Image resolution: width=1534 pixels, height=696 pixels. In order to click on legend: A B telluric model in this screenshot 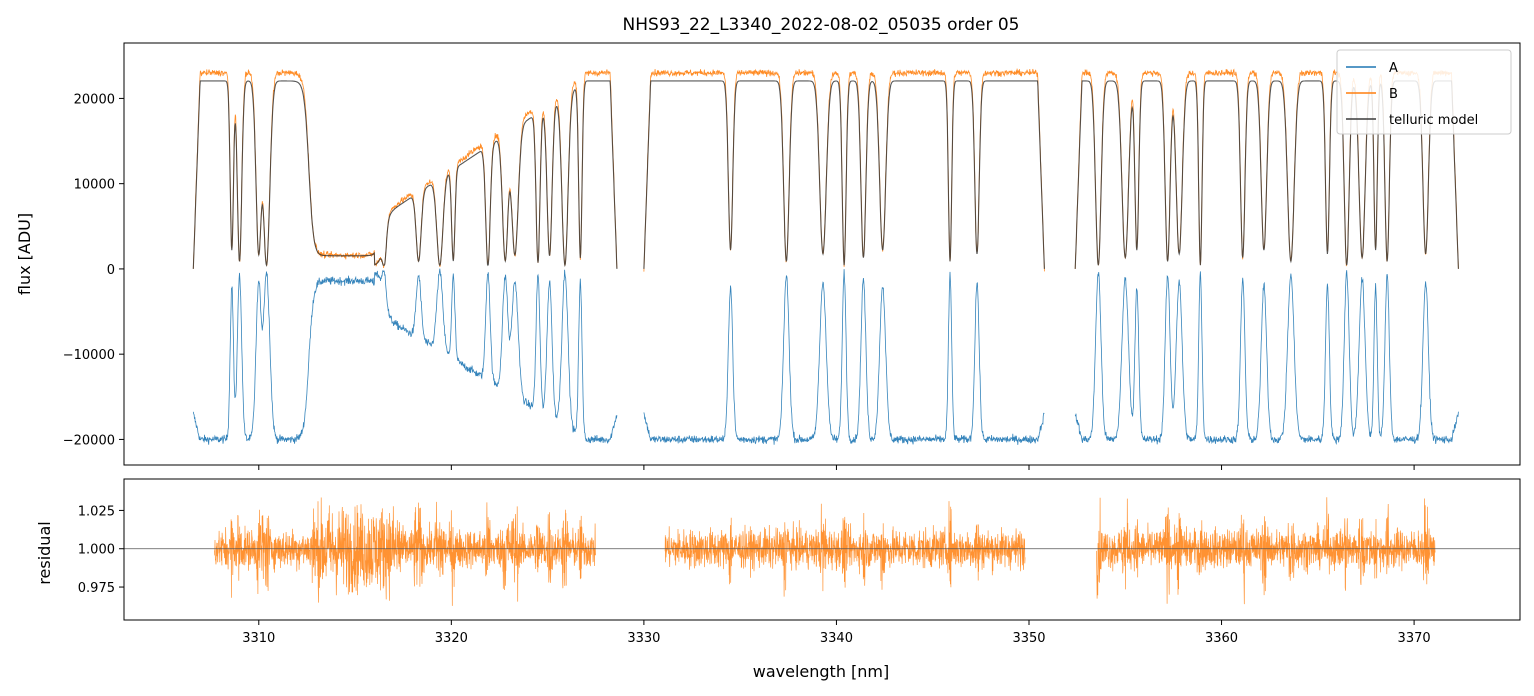, I will do `click(1424, 92)`.